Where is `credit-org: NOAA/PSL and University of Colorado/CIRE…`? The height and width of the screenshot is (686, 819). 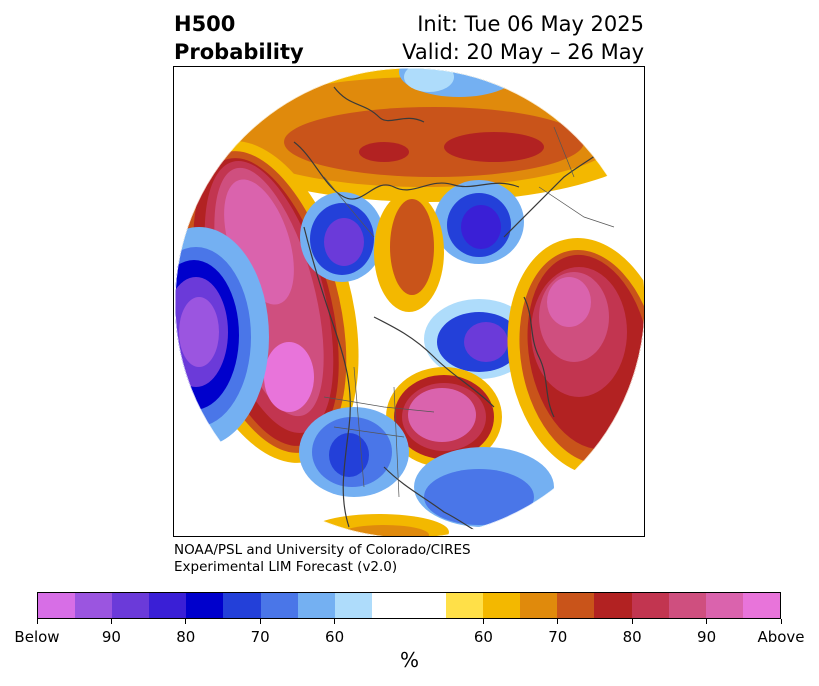 credit-org: NOAA/PSL and University of Colorado/CIRE… is located at coordinates (322, 550).